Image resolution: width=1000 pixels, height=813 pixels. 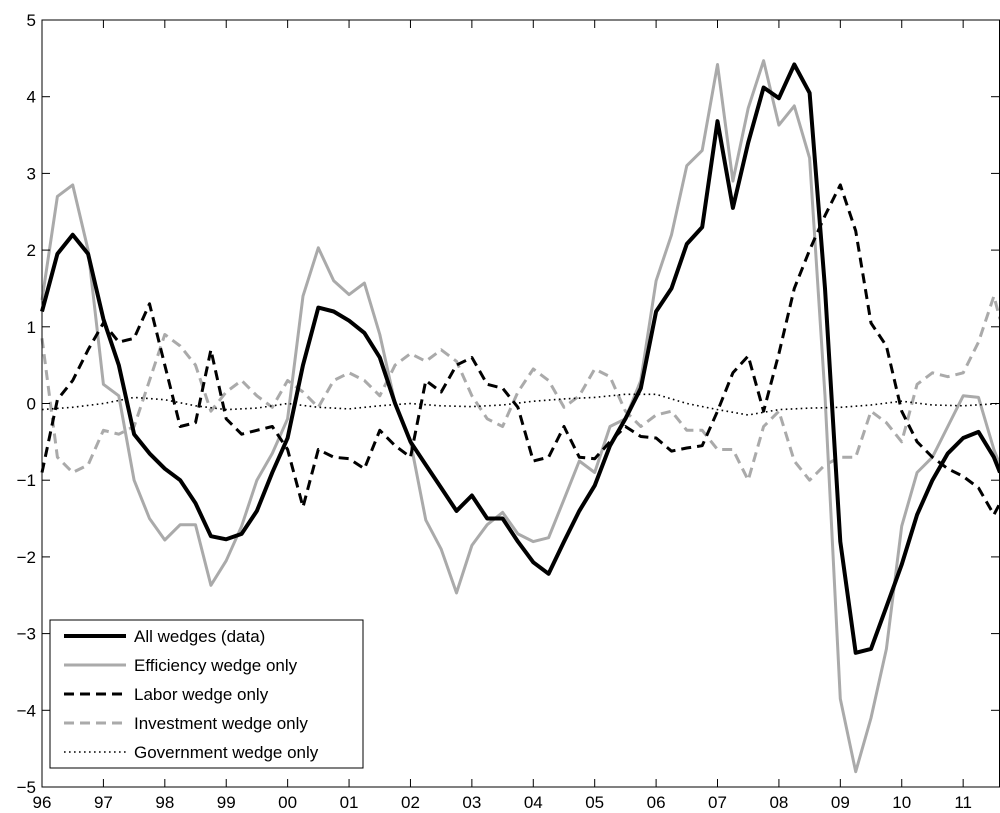 What do you see at coordinates (26, 634) in the screenshot?
I see `y-tick-label: −3` at bounding box center [26, 634].